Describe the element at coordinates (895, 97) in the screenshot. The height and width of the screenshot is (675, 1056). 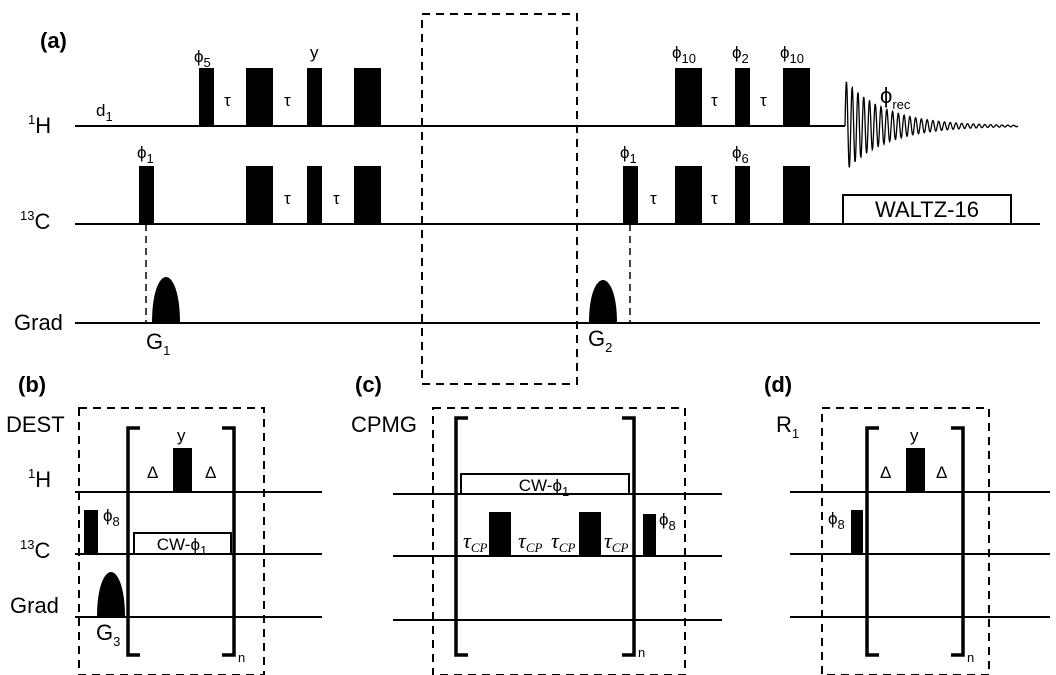
I see `receiver-phase-label: ϕrec` at that location.